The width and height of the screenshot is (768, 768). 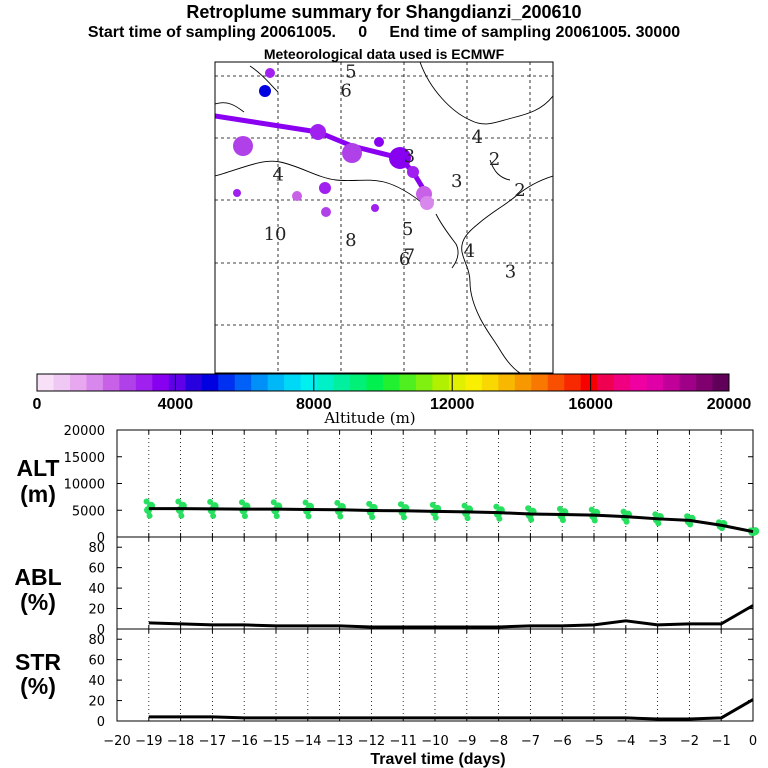 I want to click on x-tick-label: −9, so click(x=466, y=741).